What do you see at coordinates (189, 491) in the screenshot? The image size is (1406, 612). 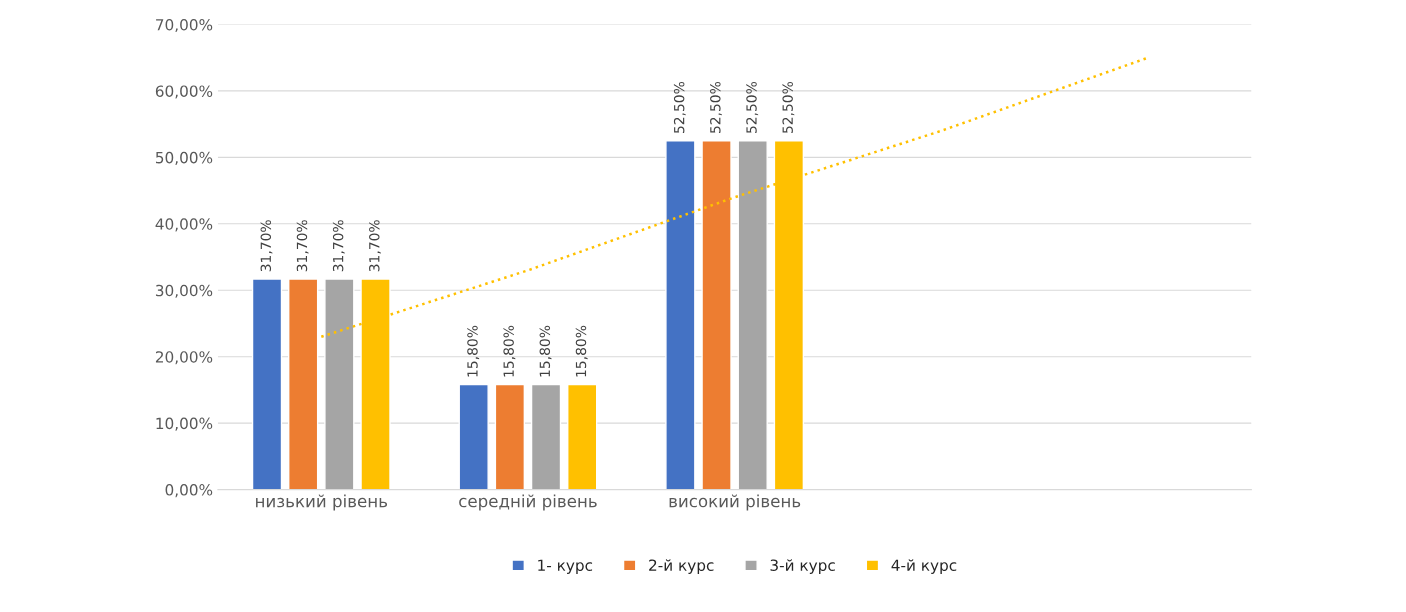 I see `y-tick-label: 0,00%` at bounding box center [189, 491].